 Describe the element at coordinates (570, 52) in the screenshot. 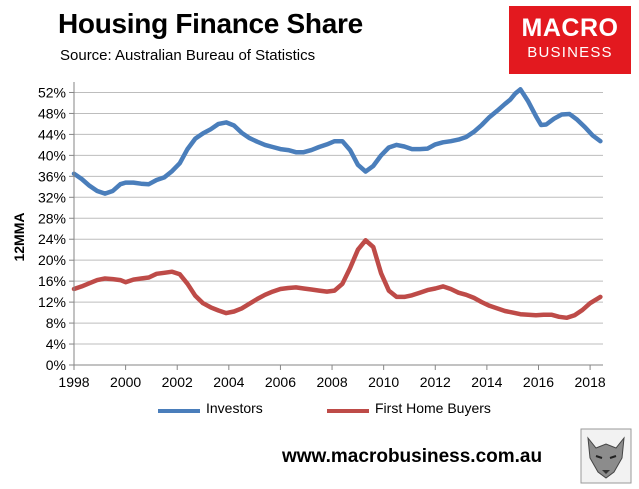

I see `logo-line-2: BUSINESS` at that location.